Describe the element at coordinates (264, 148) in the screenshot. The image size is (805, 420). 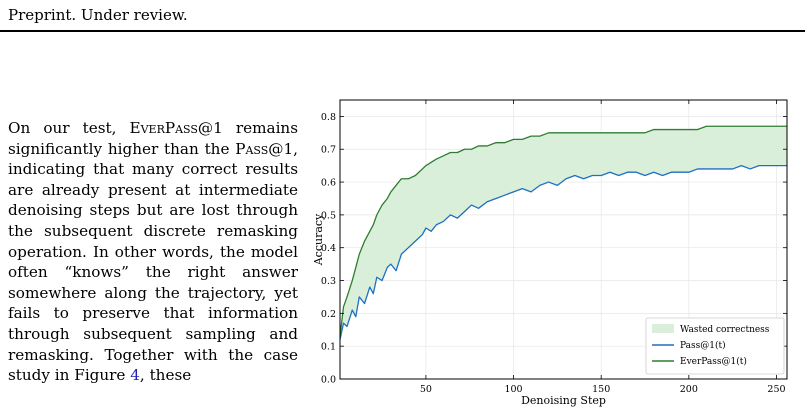
I see `metric-pass: Pass@1` at that location.